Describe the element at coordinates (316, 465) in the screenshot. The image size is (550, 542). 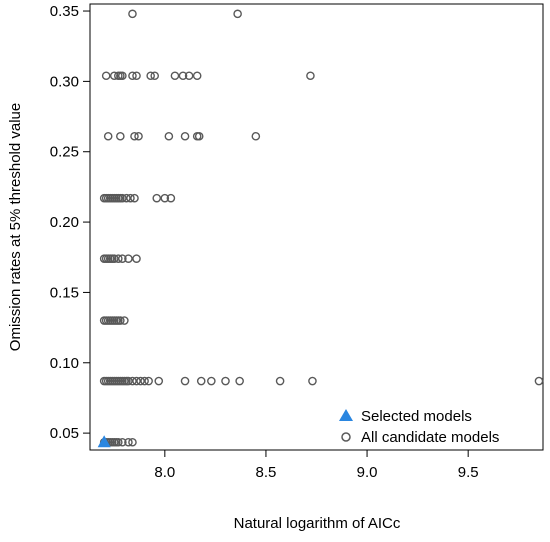
I see `x-axis: 8.0 8.5 9.0 9.5` at that location.